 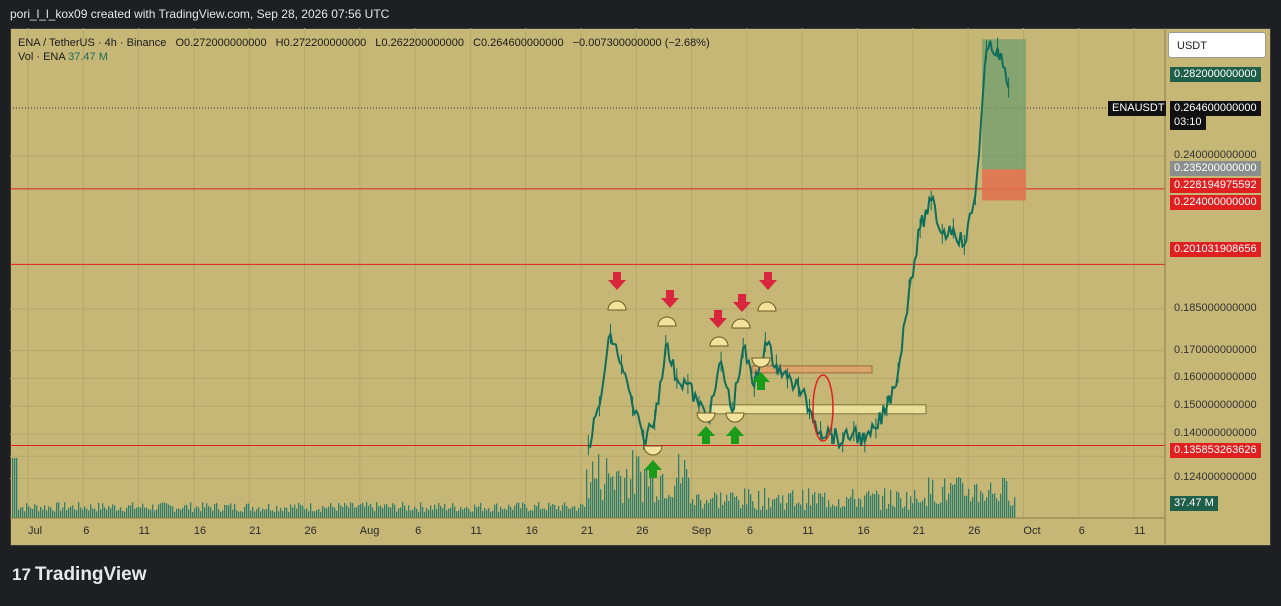 What do you see at coordinates (1140, 531) in the screenshot?
I see `time-tick-label: 11` at bounding box center [1140, 531].